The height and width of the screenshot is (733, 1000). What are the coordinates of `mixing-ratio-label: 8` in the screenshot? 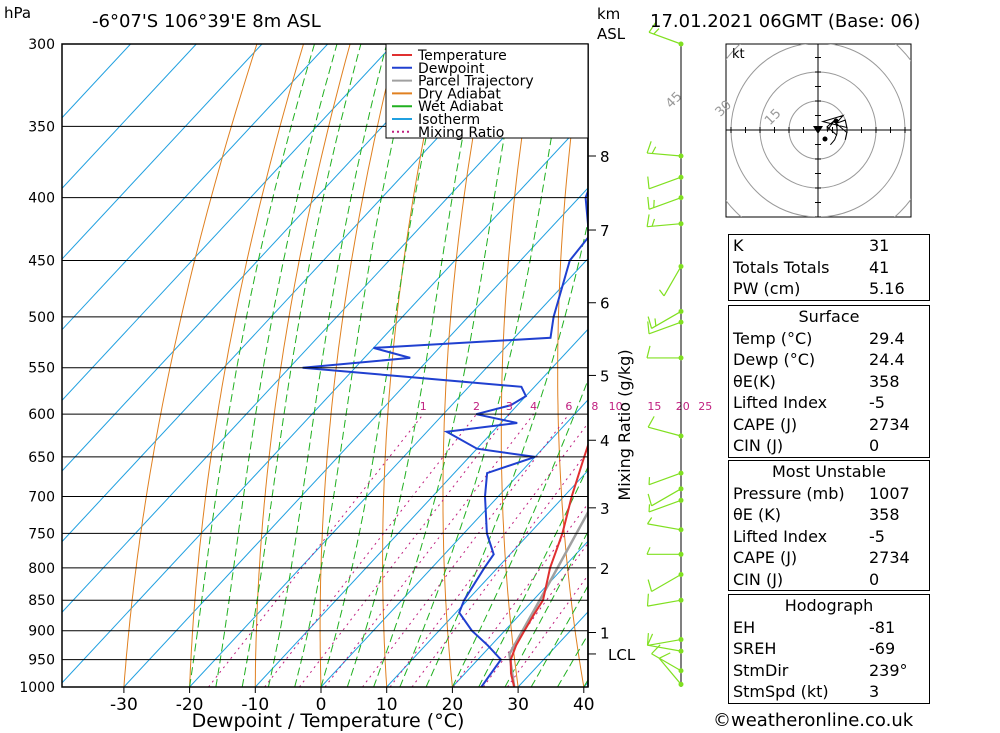 It's located at (594, 406).